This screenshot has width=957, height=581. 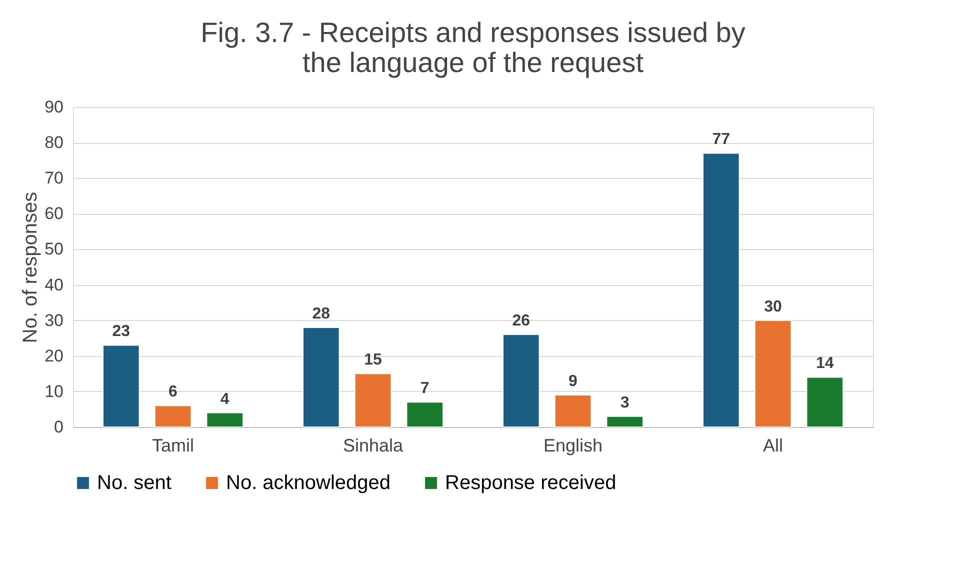 I want to click on legend-label: No. sent, so click(x=134, y=483).